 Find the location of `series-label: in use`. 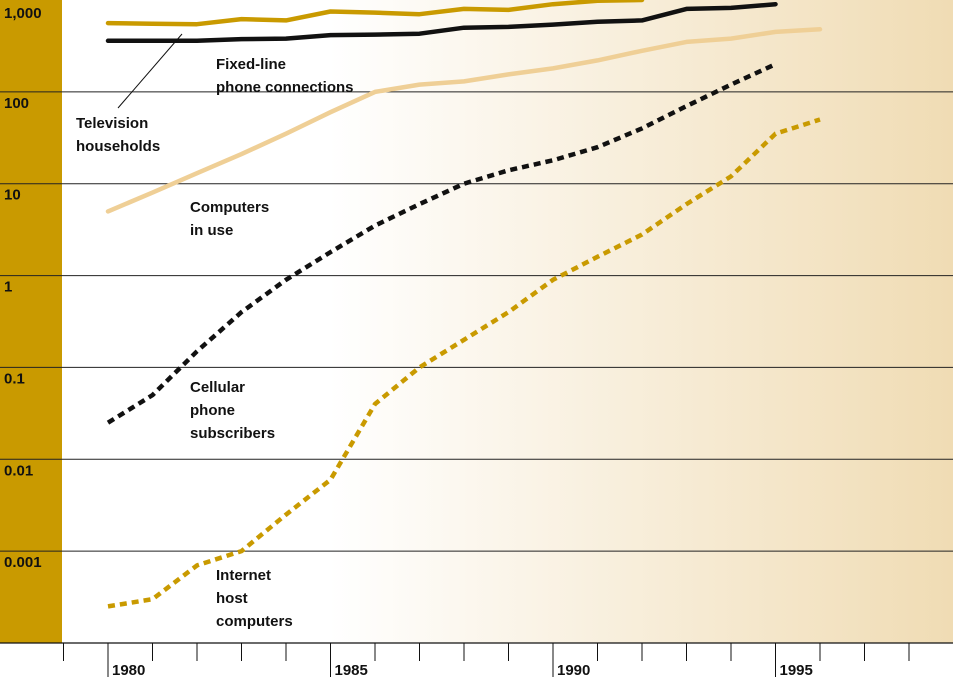

series-label: in use is located at coordinates (211, 230).